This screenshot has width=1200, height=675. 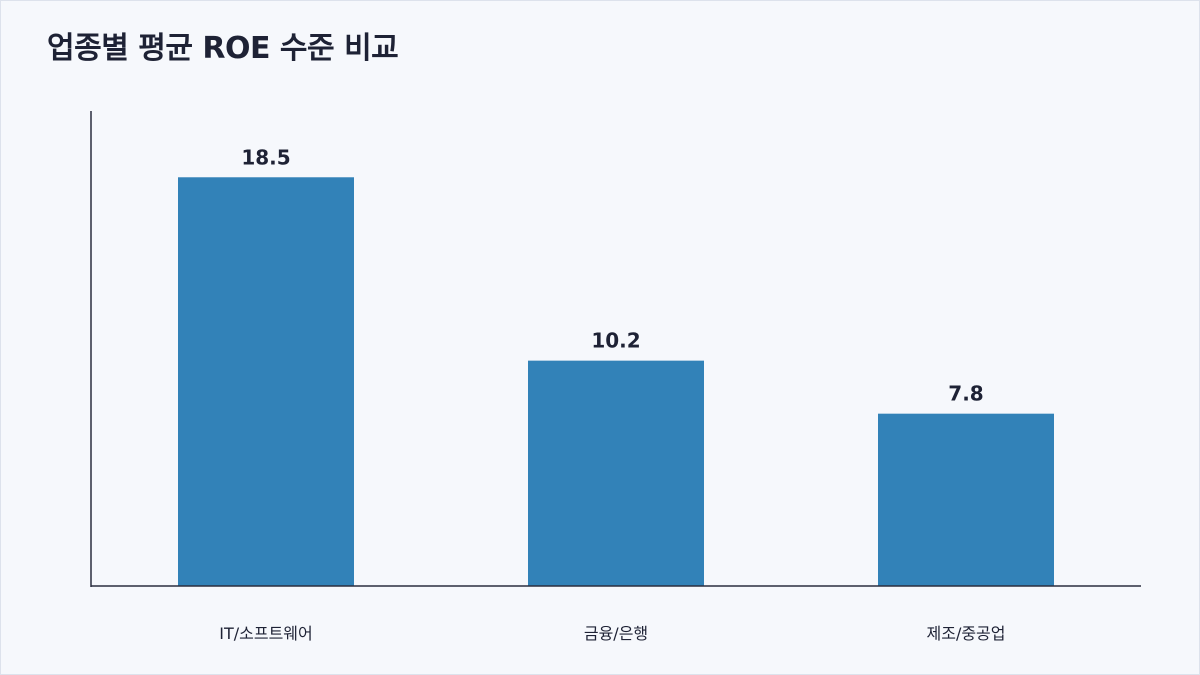 What do you see at coordinates (616, 633) in the screenshot?
I see `category-label-2: 금융/은행` at bounding box center [616, 633].